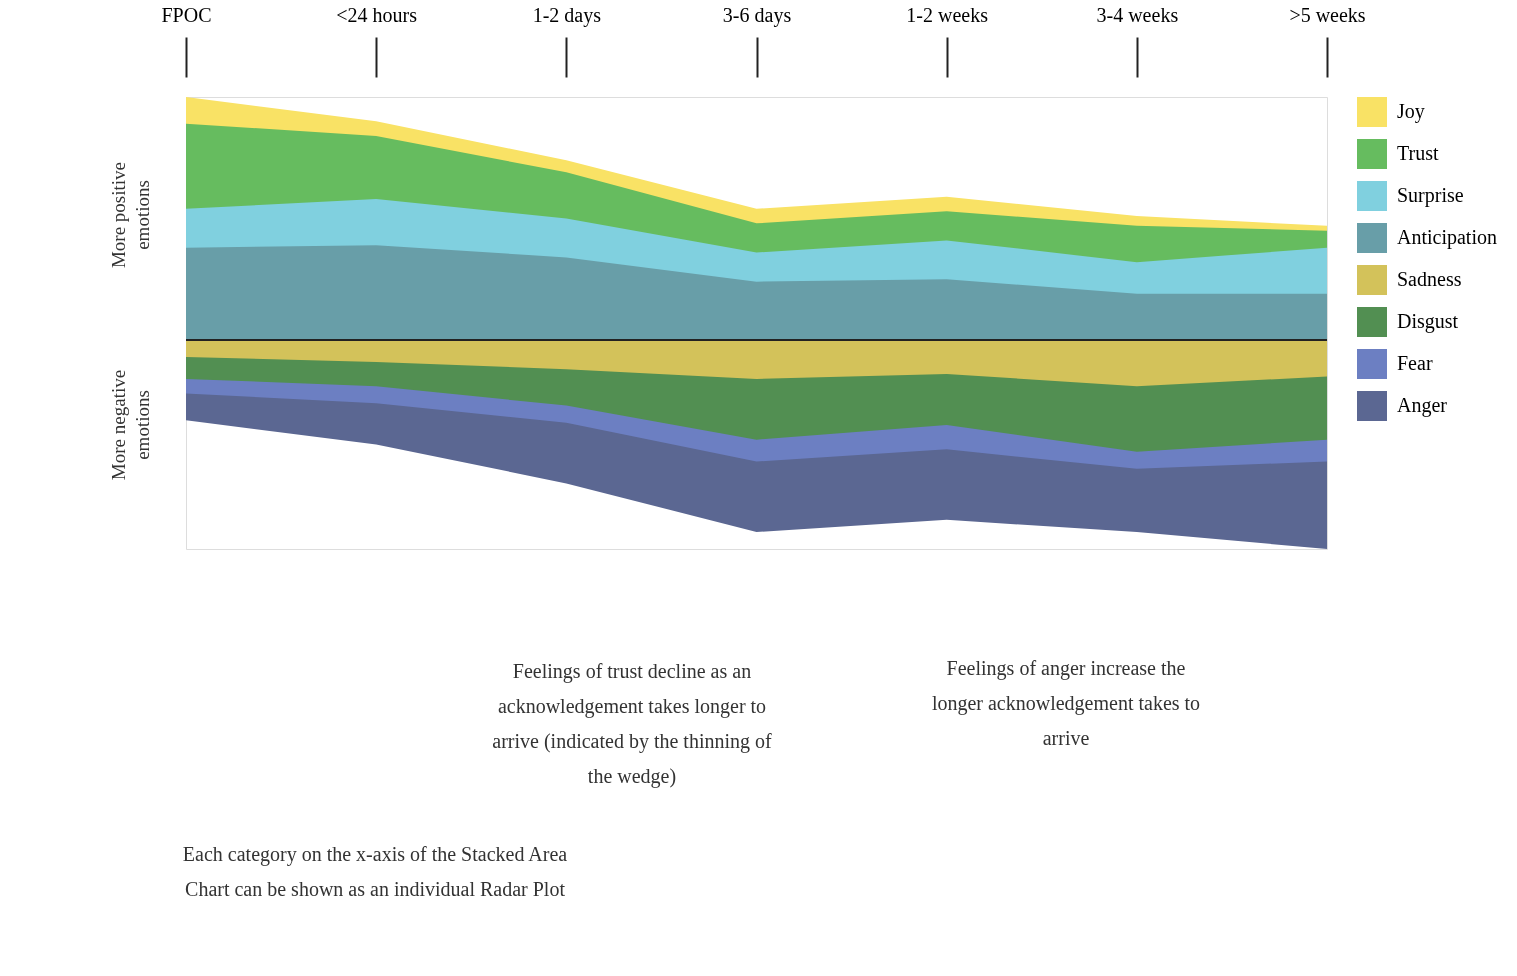 This screenshot has height=976, width=1517. Describe the element at coordinates (567, 15) in the screenshot. I see `x-tick-label: 1-2 days` at that location.